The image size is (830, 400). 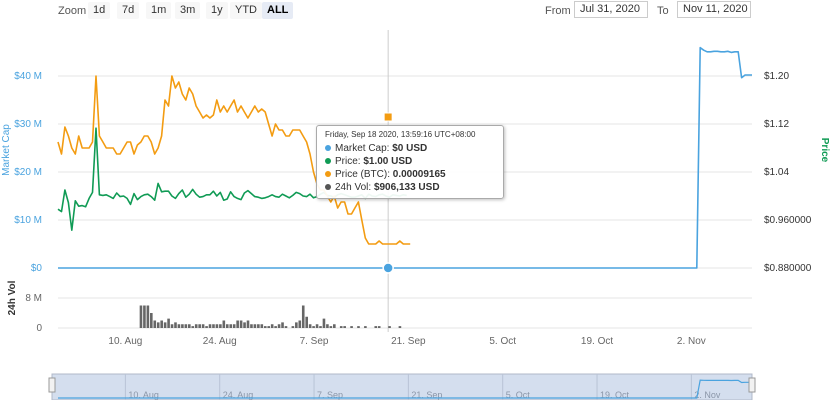 I want to click on to-label: To, so click(x=663, y=11).